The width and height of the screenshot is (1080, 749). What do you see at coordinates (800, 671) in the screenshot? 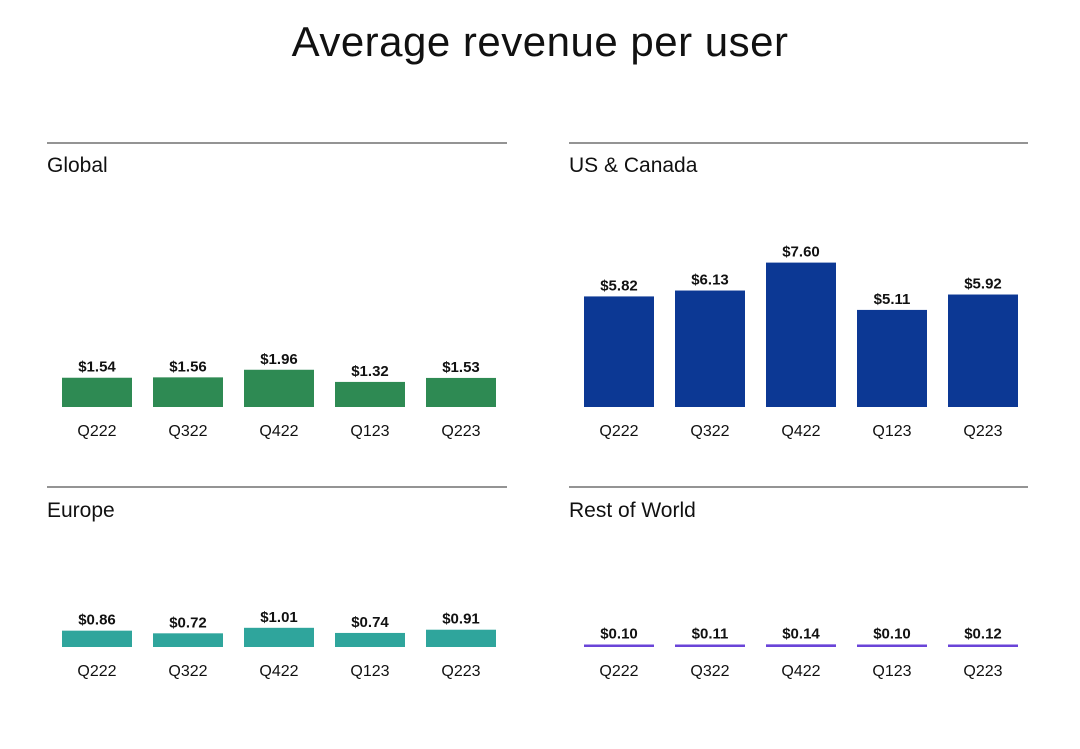
I see `rest-of-world-tick-label: Q422` at bounding box center [800, 671].